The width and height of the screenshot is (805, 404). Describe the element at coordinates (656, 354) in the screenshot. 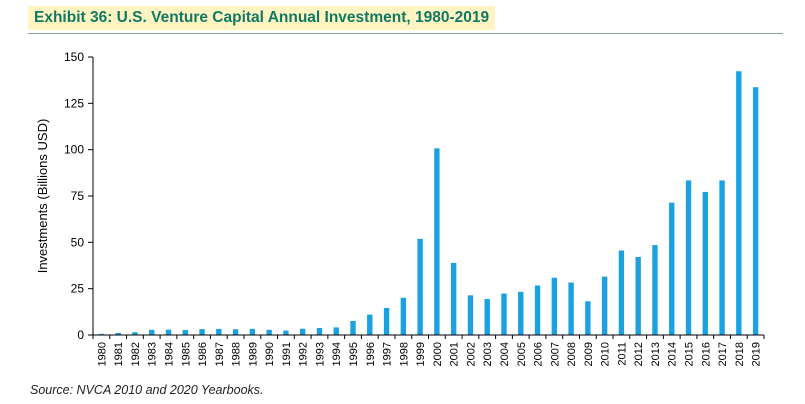

I see `x-tick-label-2013: 2013` at that location.